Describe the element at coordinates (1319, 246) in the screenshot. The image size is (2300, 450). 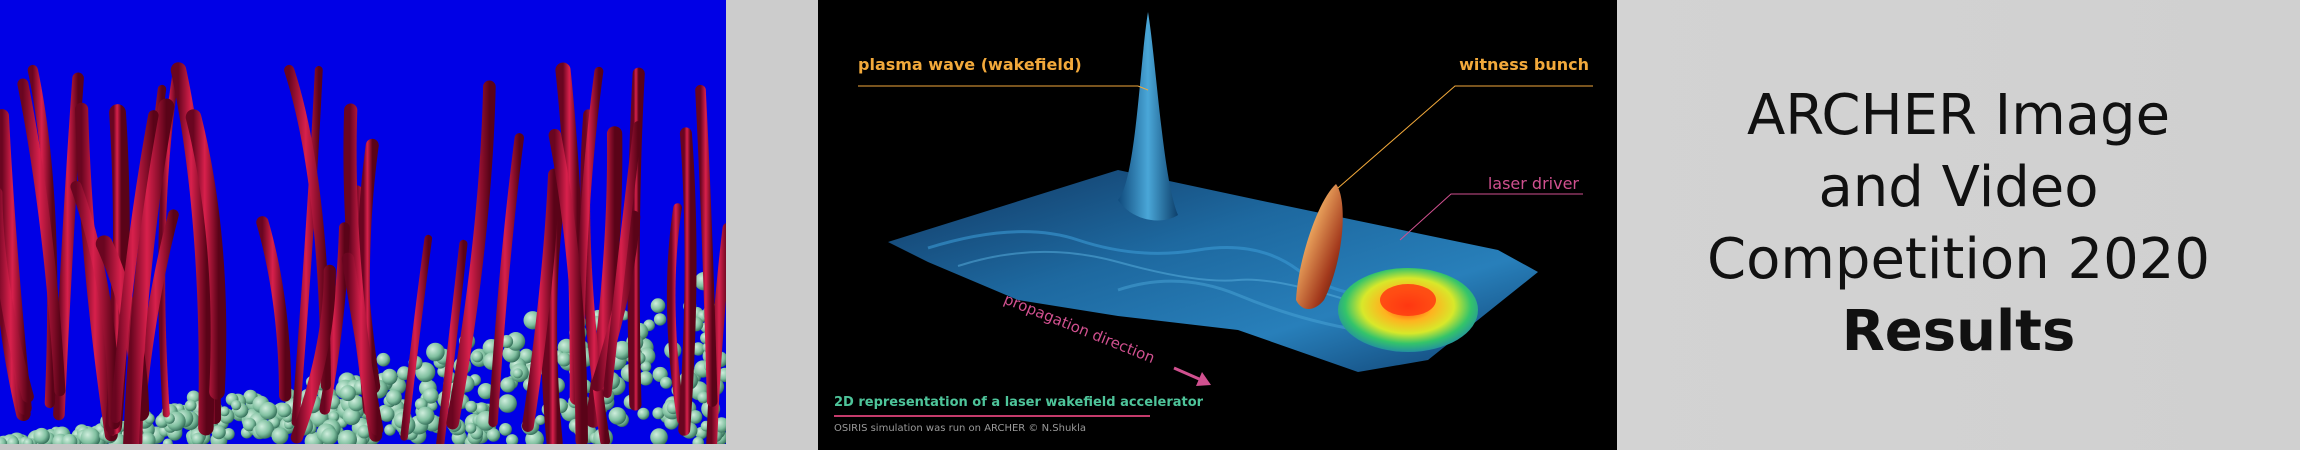
I see `witness-bunch` at that location.